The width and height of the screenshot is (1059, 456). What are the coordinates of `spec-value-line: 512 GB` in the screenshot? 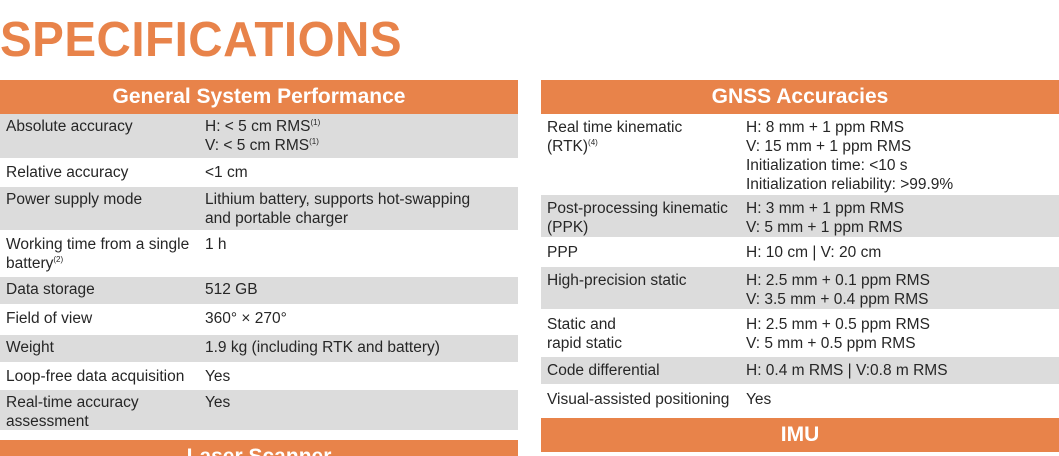 It's located at (361, 289).